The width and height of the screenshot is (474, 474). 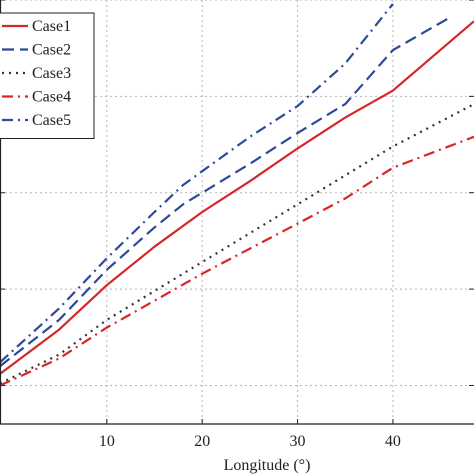 What do you see at coordinates (393, 441) in the screenshot?
I see `x-tick-label: 40` at bounding box center [393, 441].